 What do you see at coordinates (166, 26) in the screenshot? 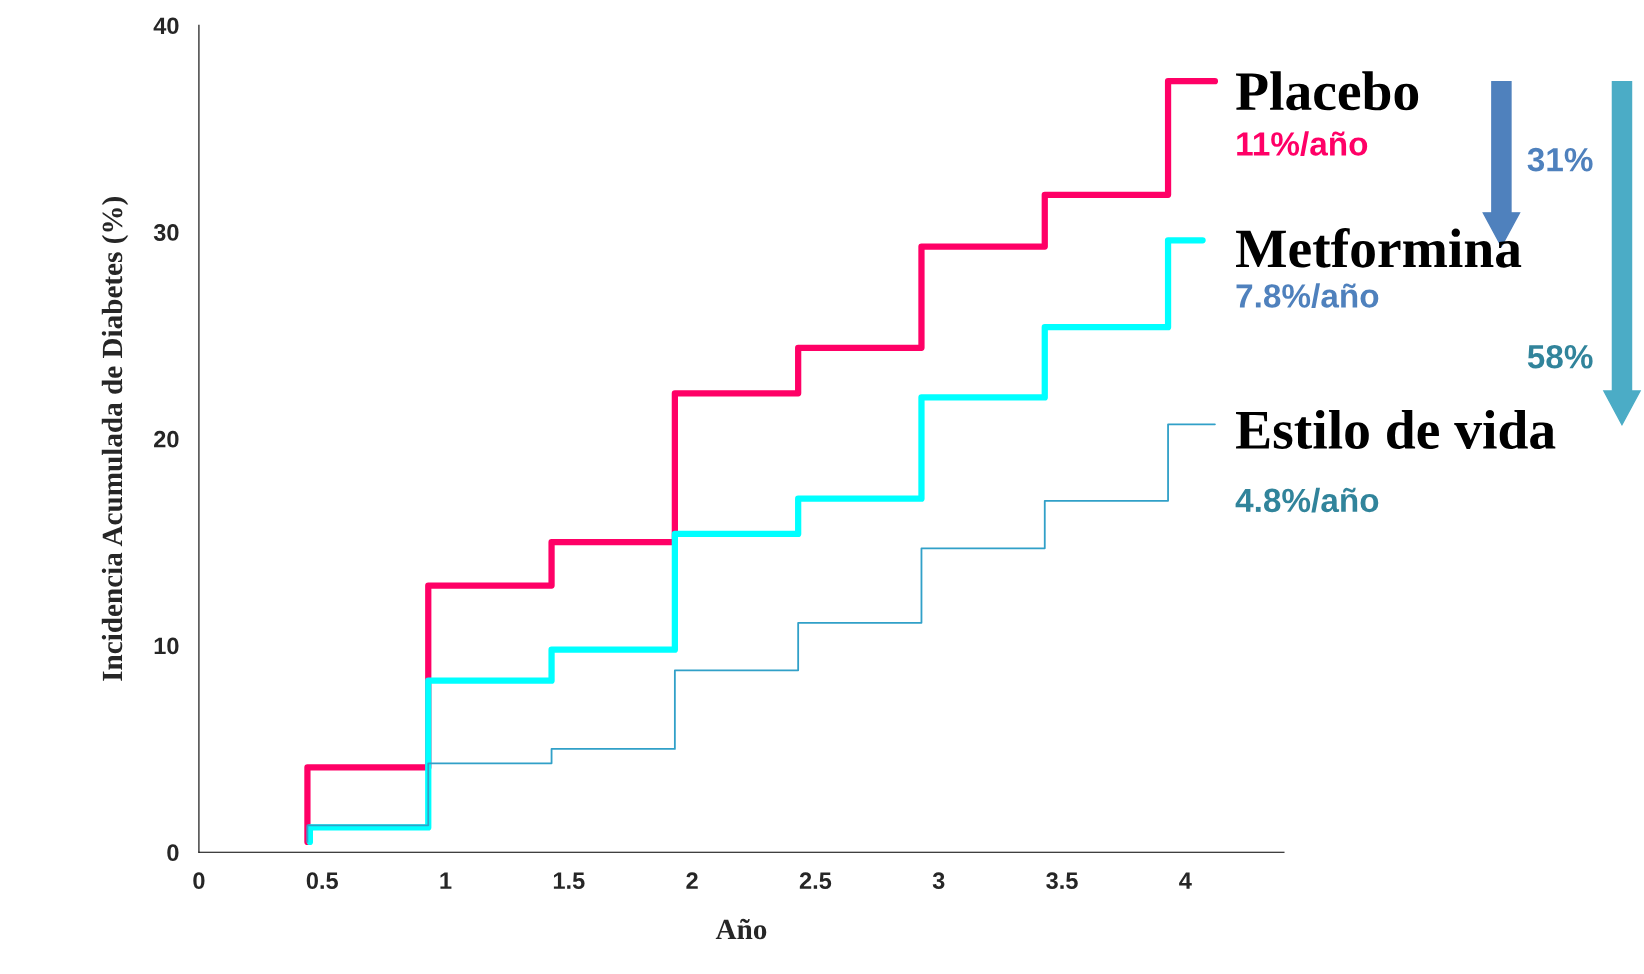
I see `y-tick-label: 40` at bounding box center [166, 26].